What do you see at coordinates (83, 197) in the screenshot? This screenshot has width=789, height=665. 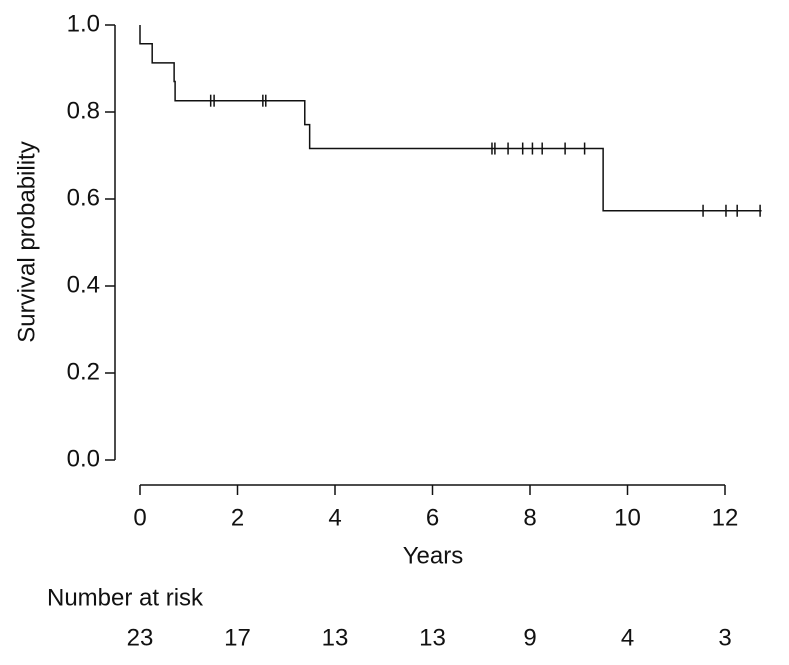 I see `y-tick-label: 0.6` at bounding box center [83, 197].